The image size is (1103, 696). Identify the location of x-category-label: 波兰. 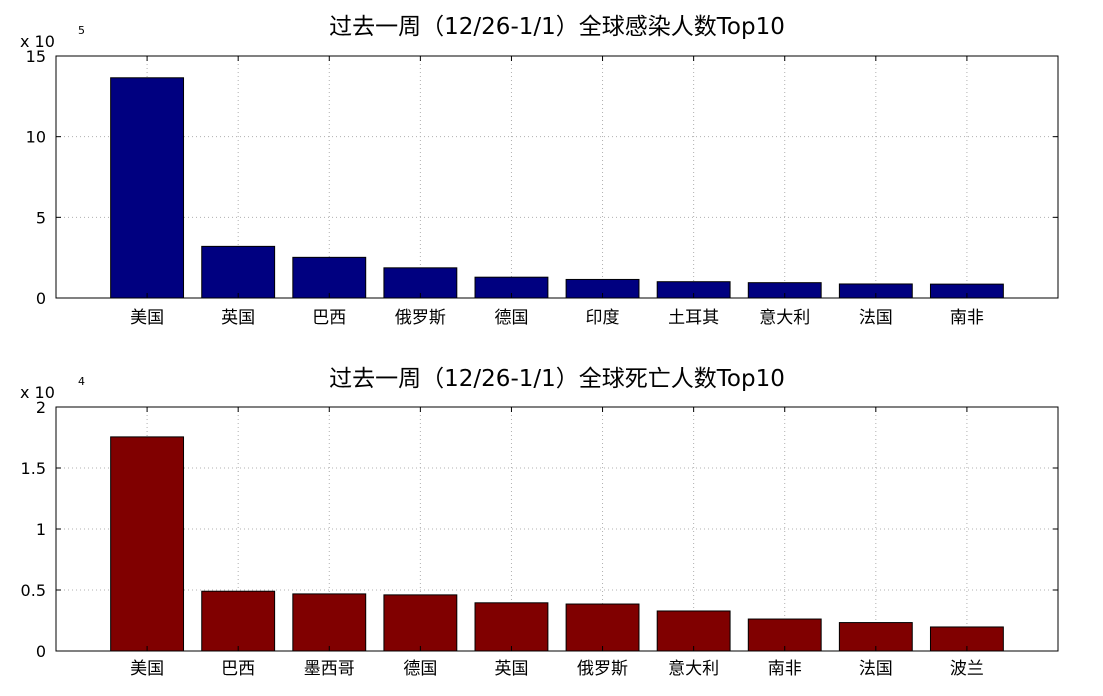
(967, 669).